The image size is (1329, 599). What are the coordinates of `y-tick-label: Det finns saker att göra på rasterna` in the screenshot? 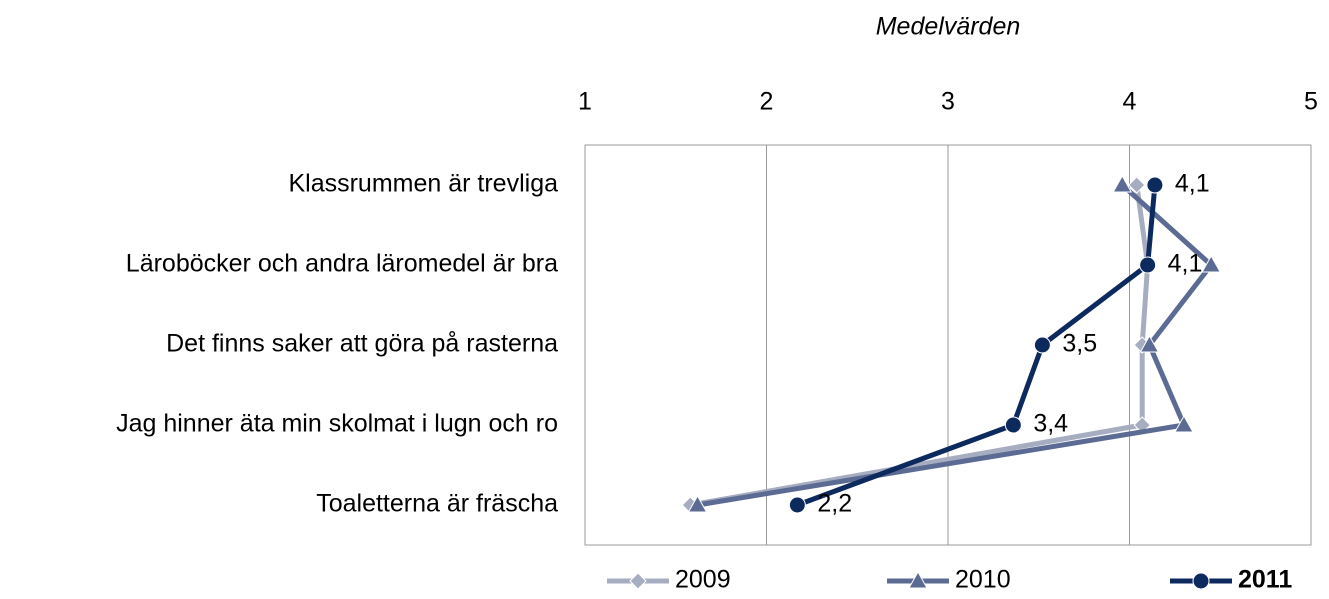 It's located at (362, 344).